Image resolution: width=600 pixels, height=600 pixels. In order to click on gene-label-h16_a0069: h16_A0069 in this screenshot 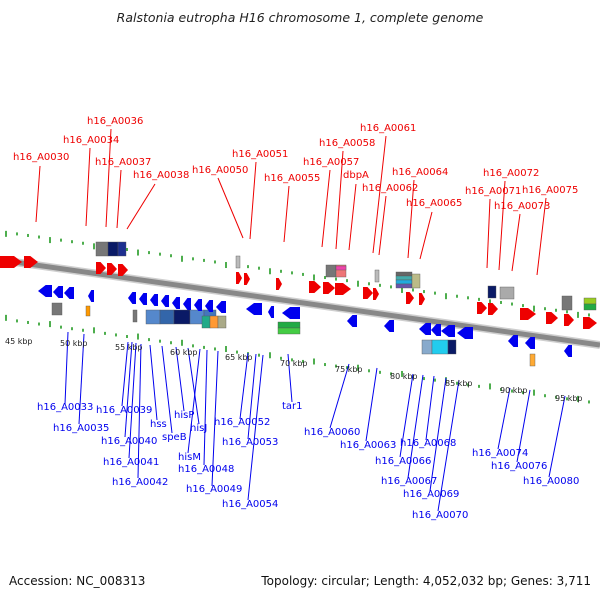, I will do `click(431, 494)`.